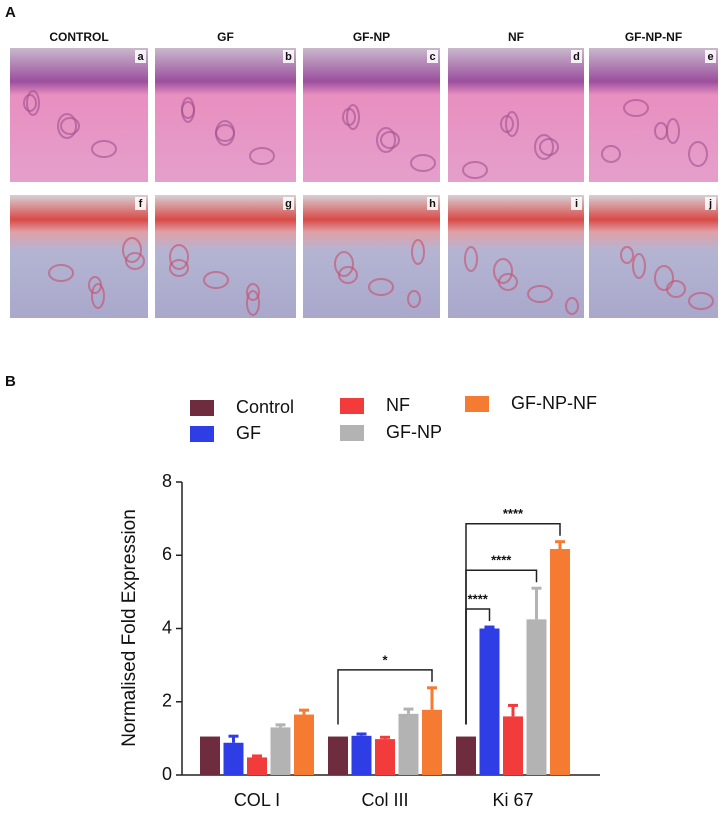  Describe the element at coordinates (653, 37) in the screenshot. I see `column-header: GF-NP-NF` at that location.